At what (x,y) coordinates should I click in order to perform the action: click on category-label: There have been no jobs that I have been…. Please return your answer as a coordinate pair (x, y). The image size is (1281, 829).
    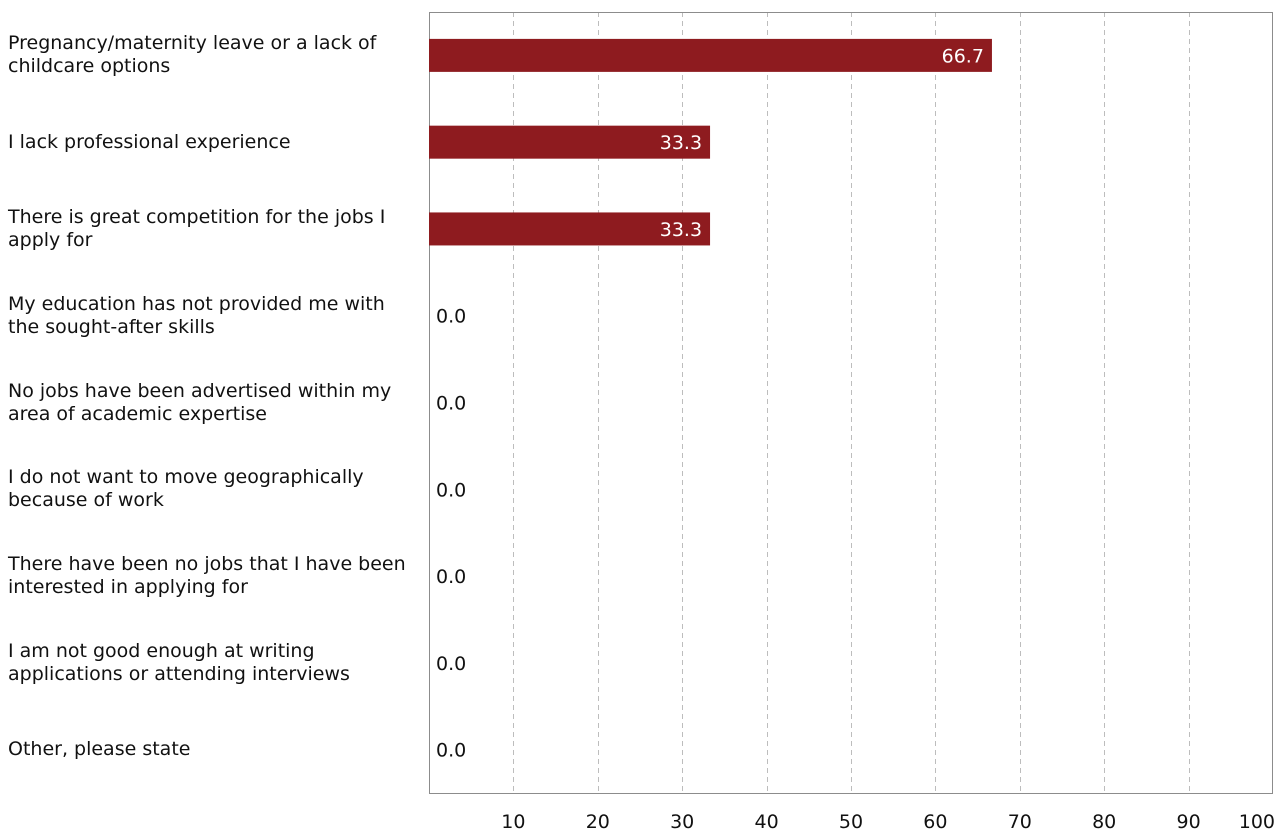
    Looking at the image, I should click on (207, 576).